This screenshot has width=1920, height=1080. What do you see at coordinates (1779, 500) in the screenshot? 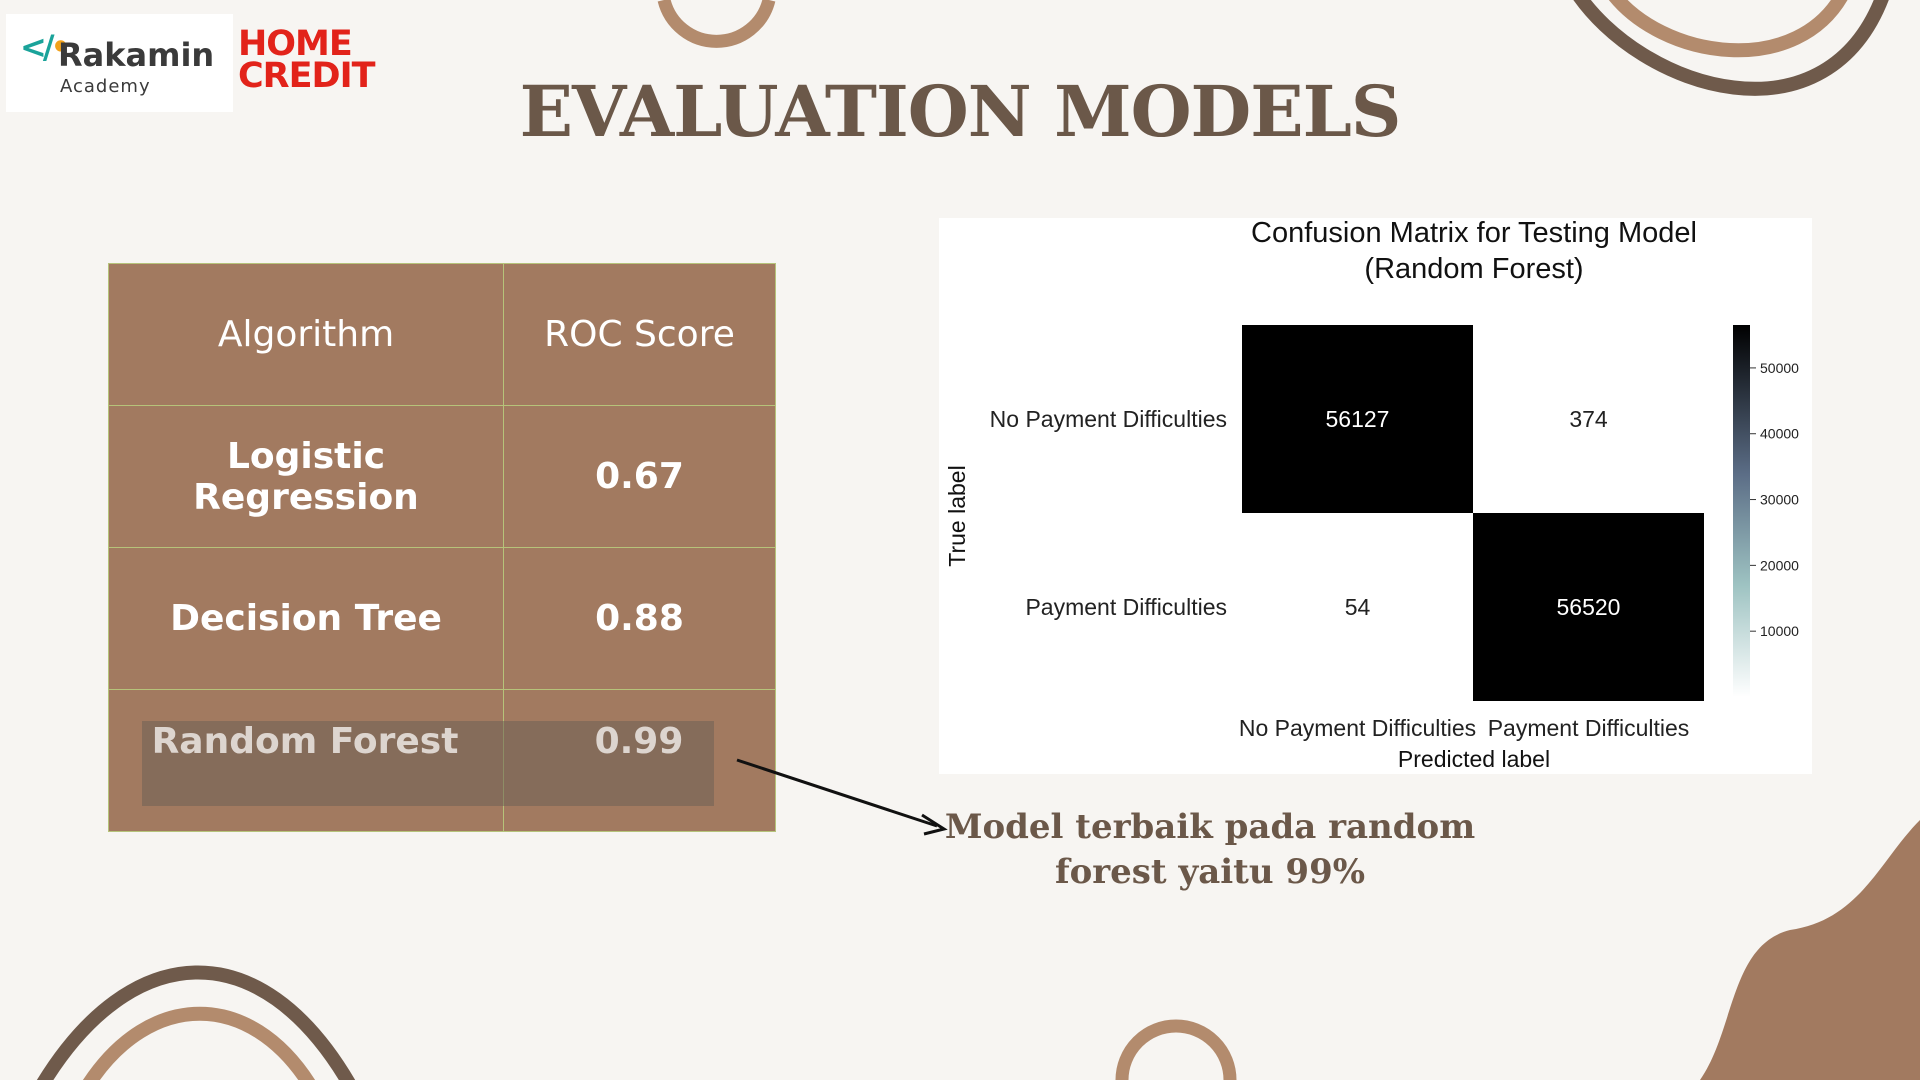
I see `colorbar-tick-label: 30000` at bounding box center [1779, 500].